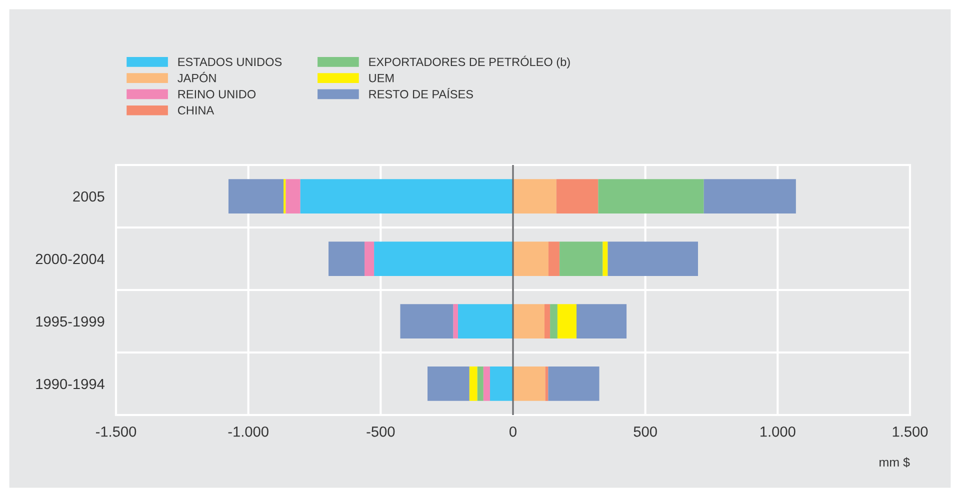 This screenshot has height=497, width=960. I want to click on y-tick-label: 2005, so click(88, 196).